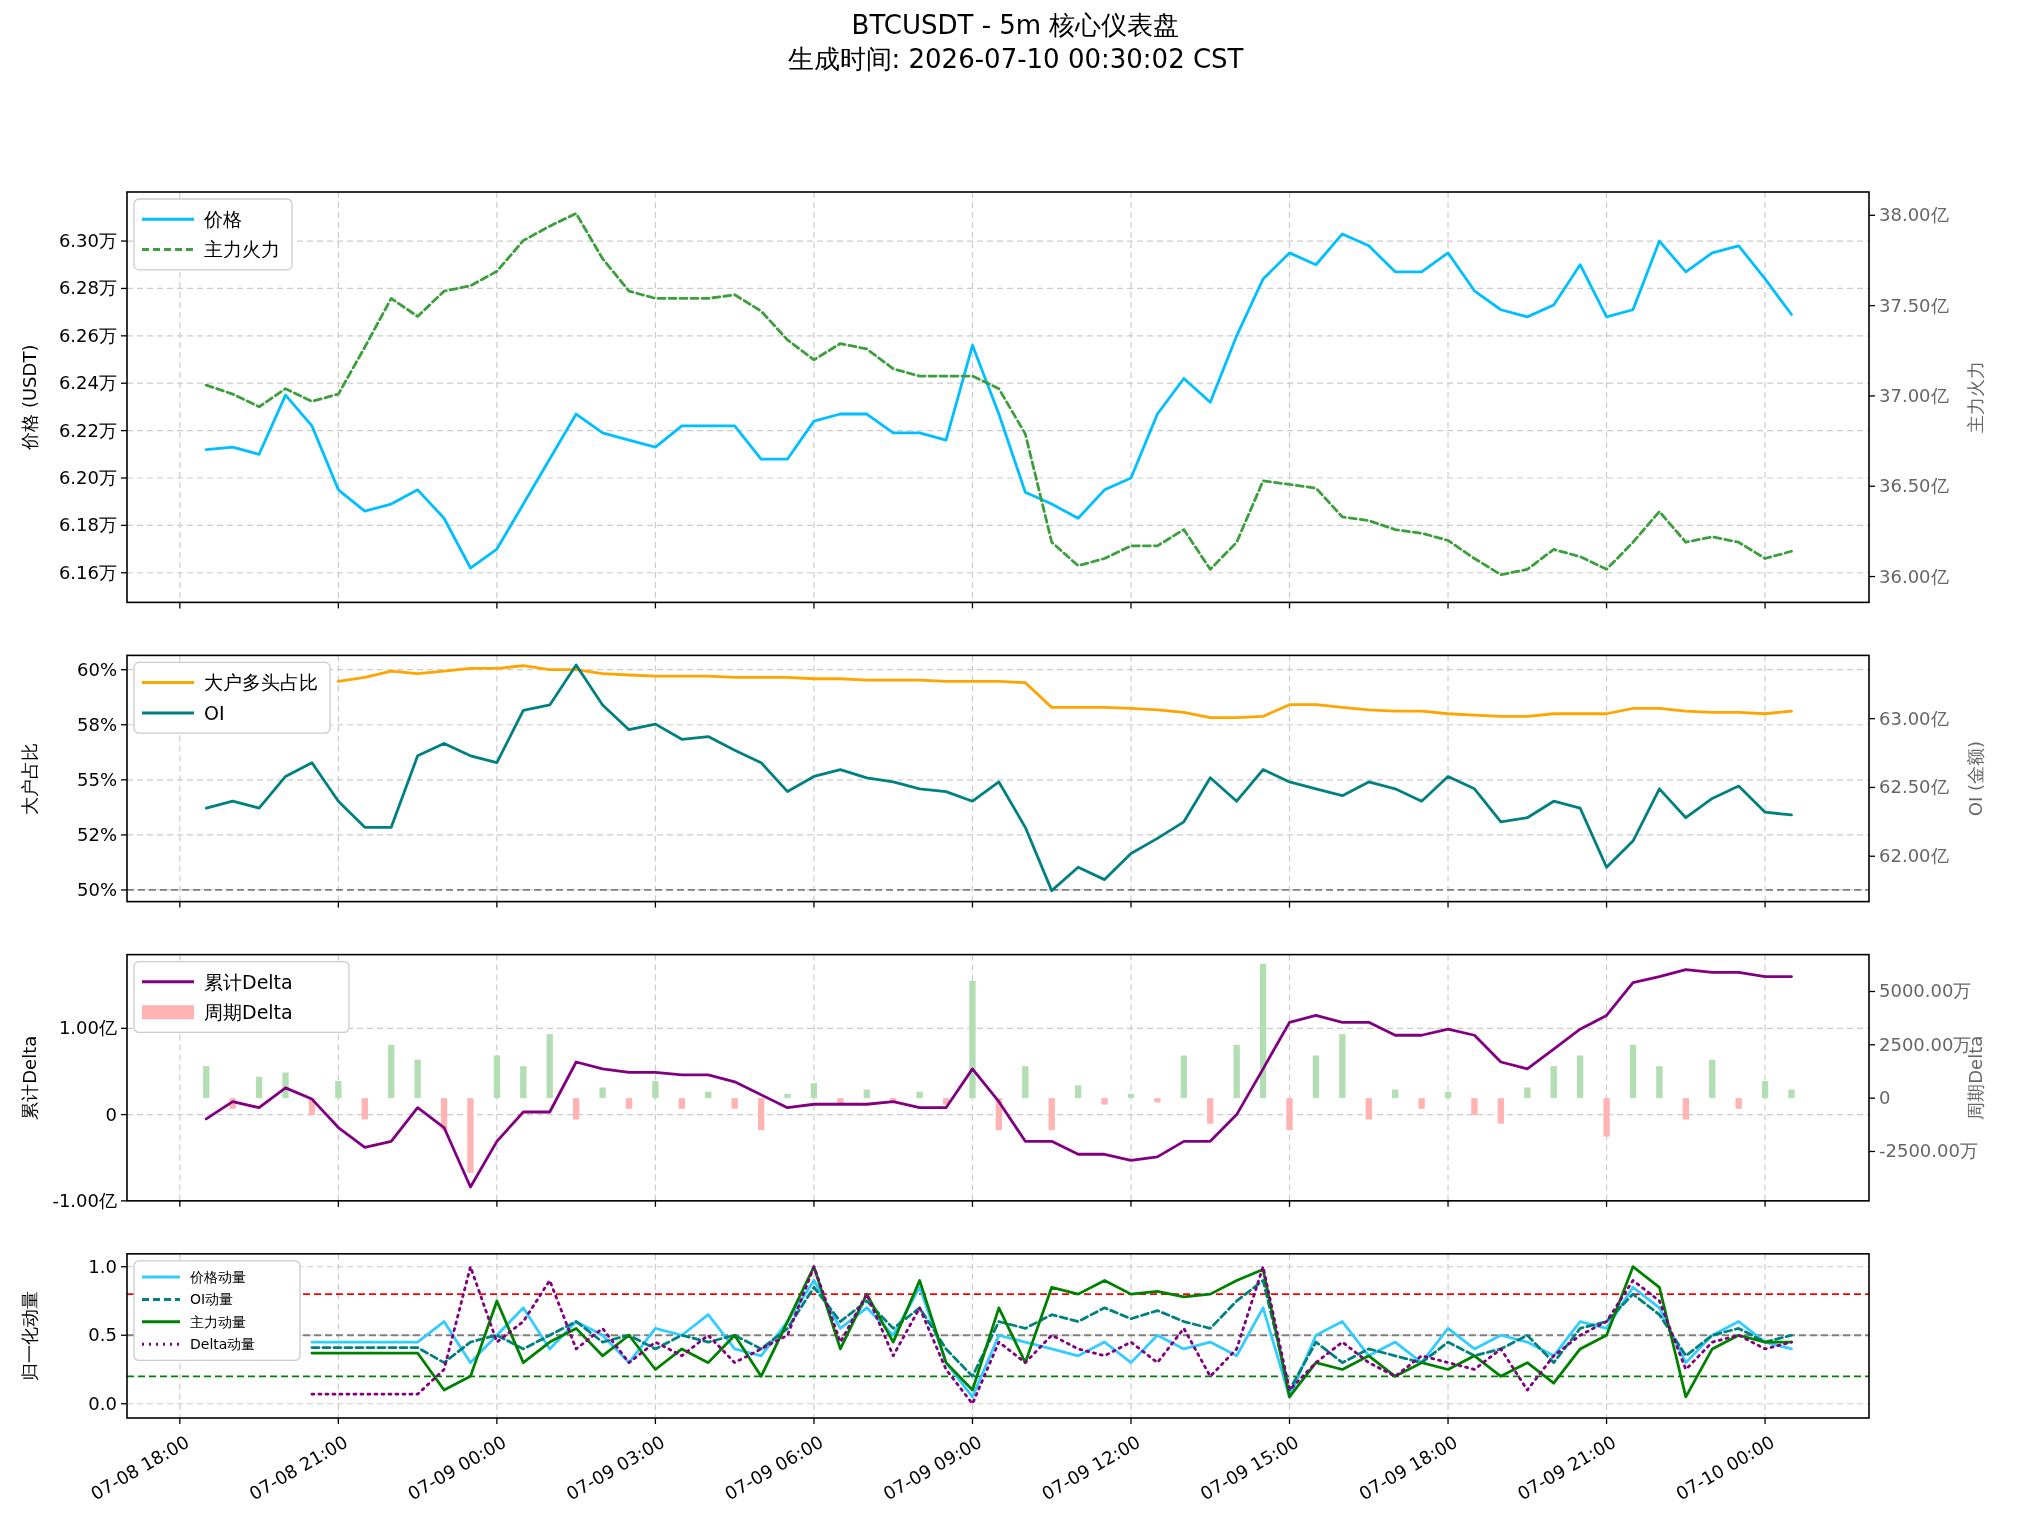 This screenshot has width=2031, height=1521. Describe the element at coordinates (218, 1321) in the screenshot. I see `legend-label: 主力动量` at that location.